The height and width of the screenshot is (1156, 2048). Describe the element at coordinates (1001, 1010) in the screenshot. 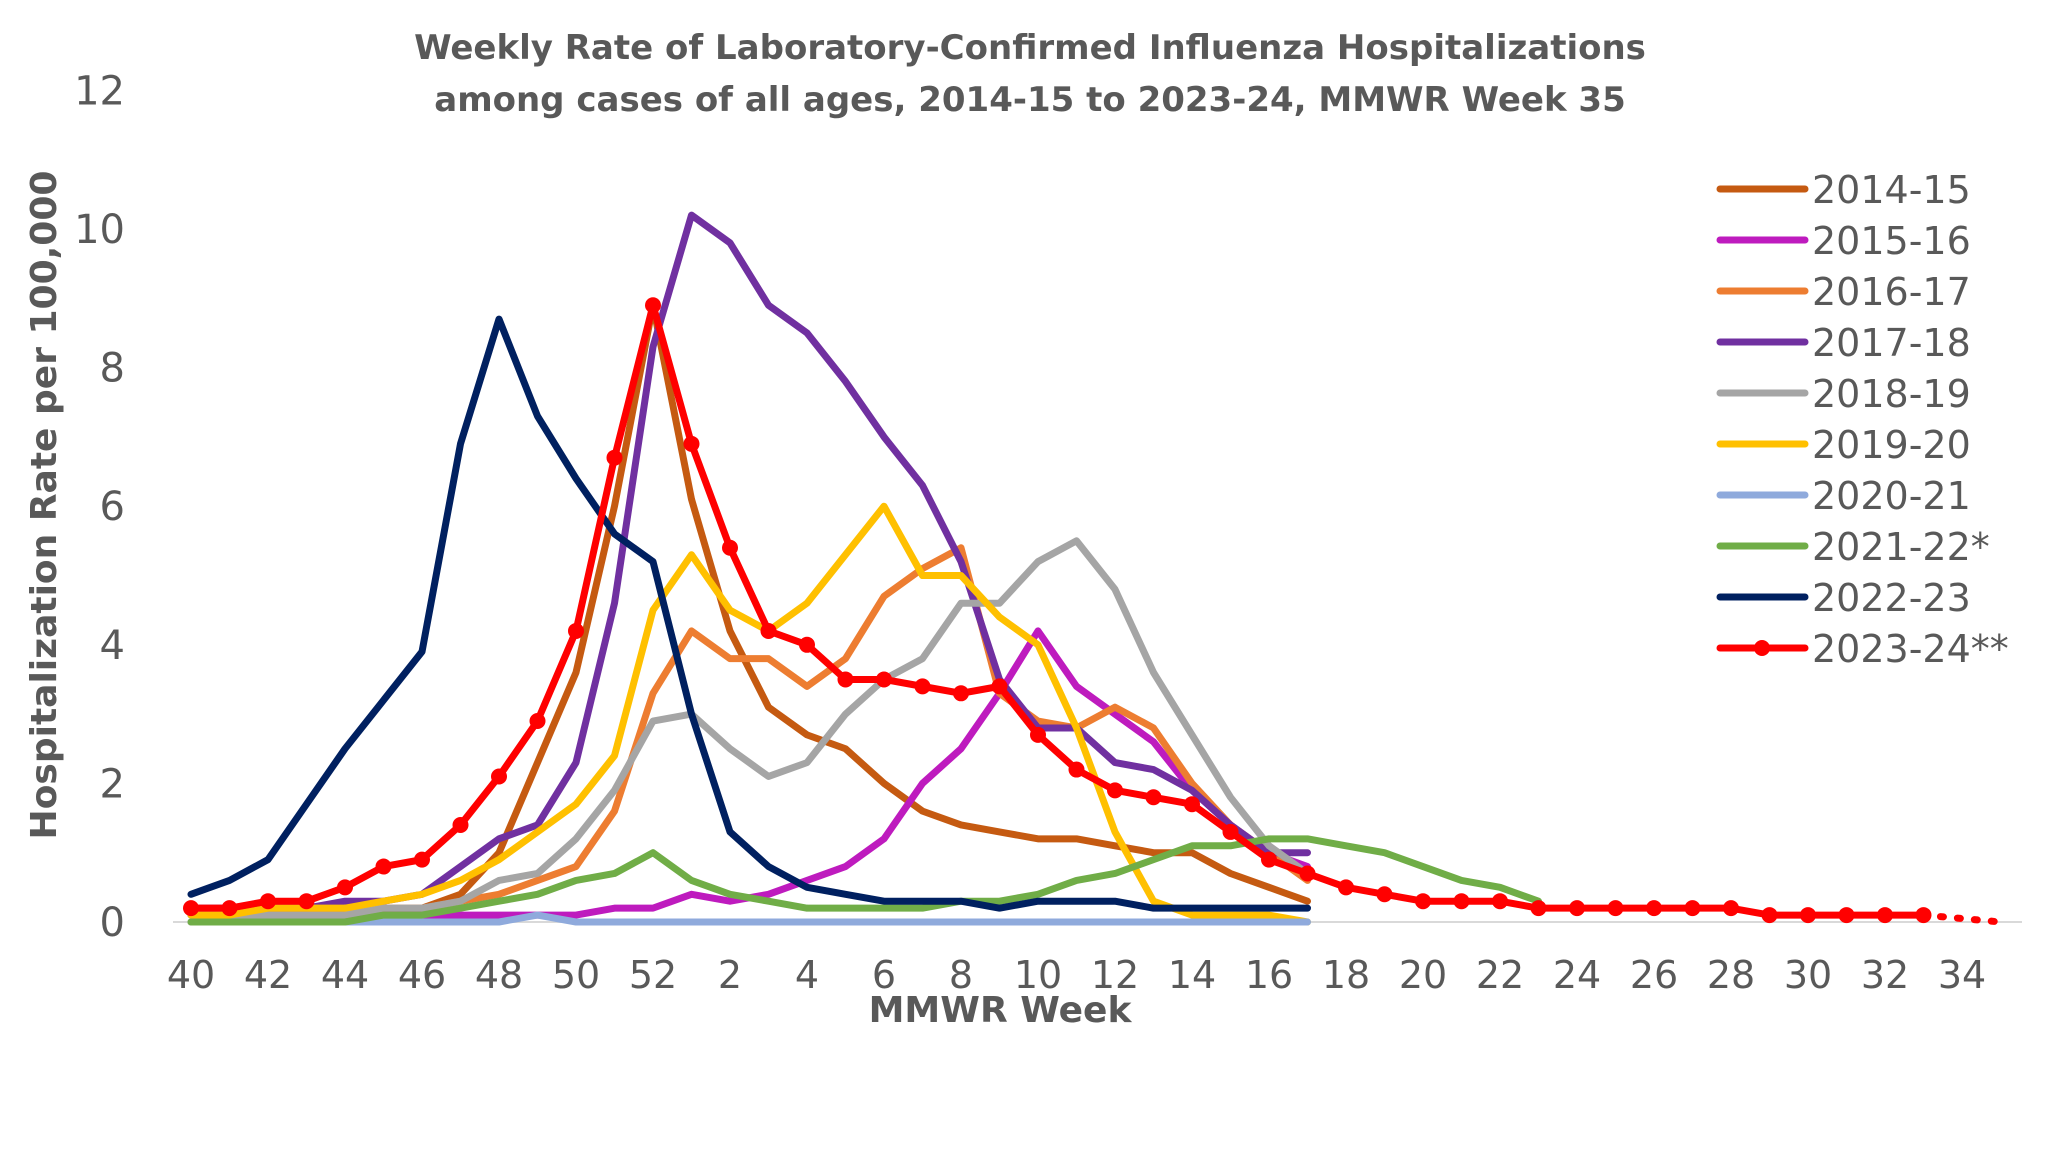

I see `x-axis-label: MMWR Week` at that location.